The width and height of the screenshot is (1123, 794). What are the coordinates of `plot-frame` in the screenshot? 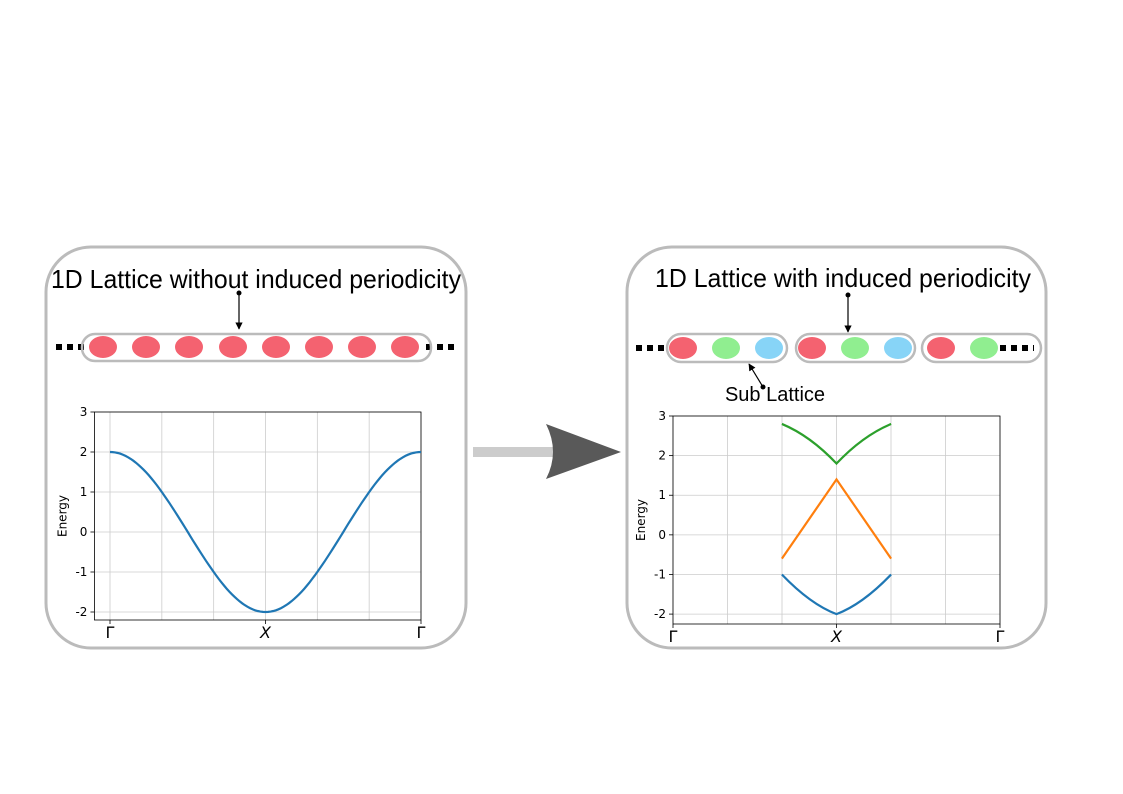 It's located at (258, 516).